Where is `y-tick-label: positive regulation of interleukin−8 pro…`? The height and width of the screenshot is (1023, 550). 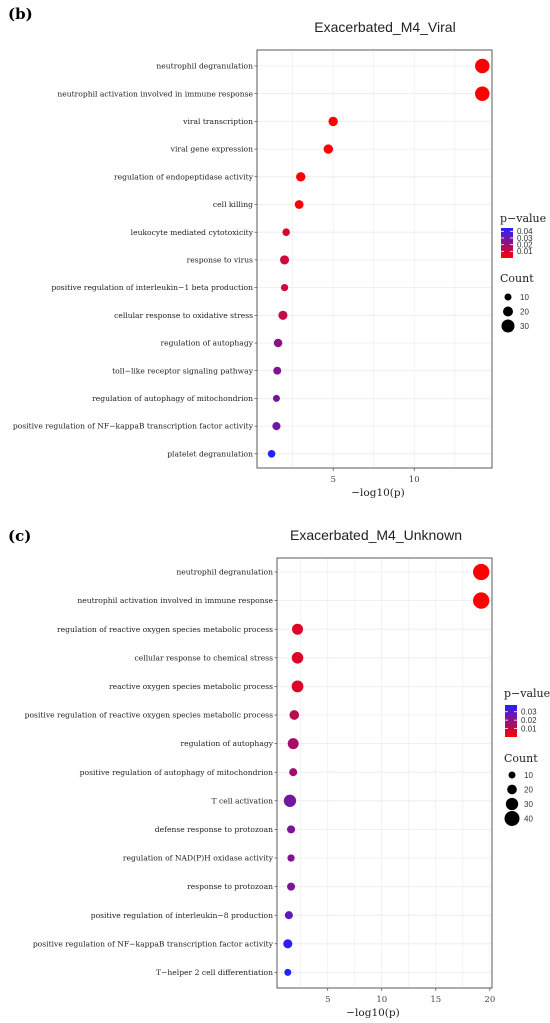
y-tick-label: positive regulation of interleukin−8 pro… is located at coordinates (182, 915).